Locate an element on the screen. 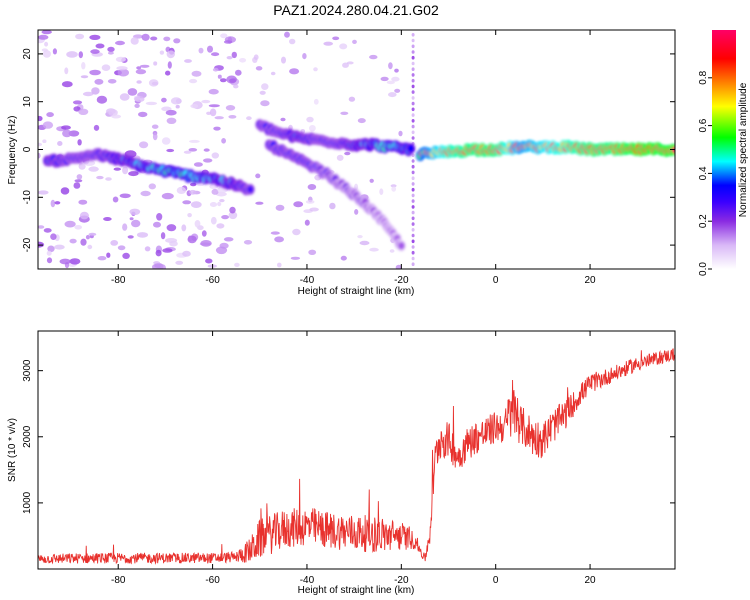 This screenshot has width=750, height=600. x-tick-label: -40 is located at coordinates (307, 280).